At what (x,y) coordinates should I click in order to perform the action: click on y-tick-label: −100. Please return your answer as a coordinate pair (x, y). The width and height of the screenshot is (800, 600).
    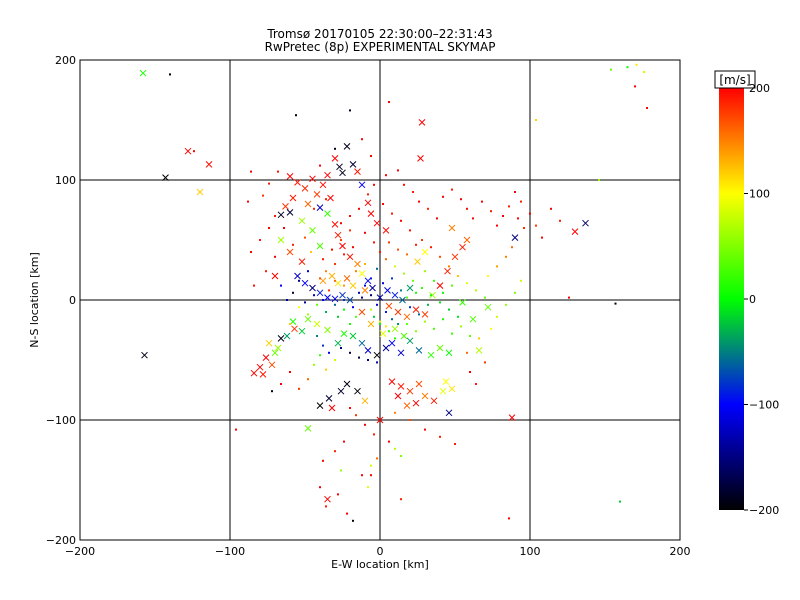
    Looking at the image, I should click on (61, 420).